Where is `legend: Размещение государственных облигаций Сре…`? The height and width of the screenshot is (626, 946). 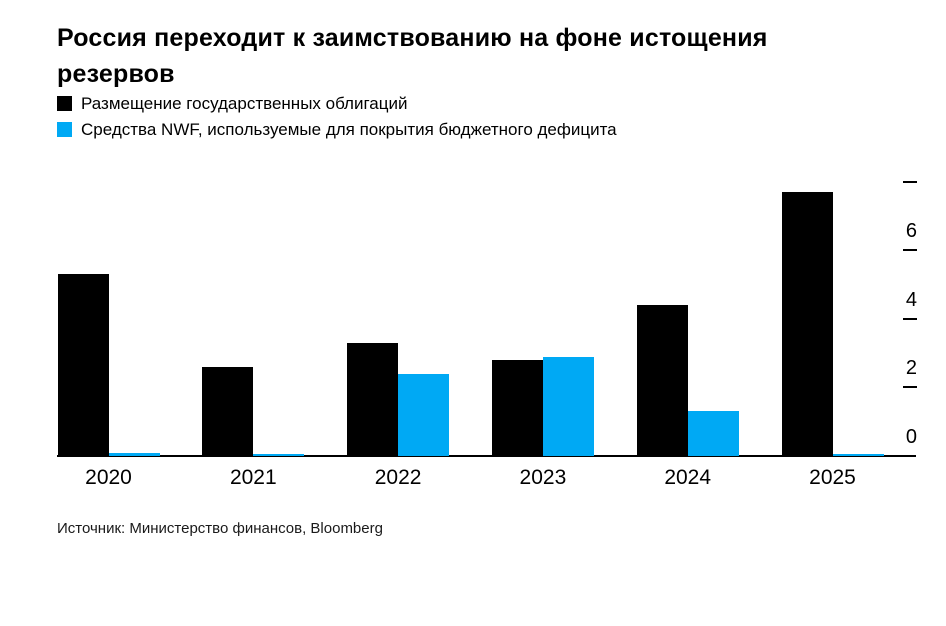 legend: Размещение государственных облигаций Сре… is located at coordinates (337, 119).